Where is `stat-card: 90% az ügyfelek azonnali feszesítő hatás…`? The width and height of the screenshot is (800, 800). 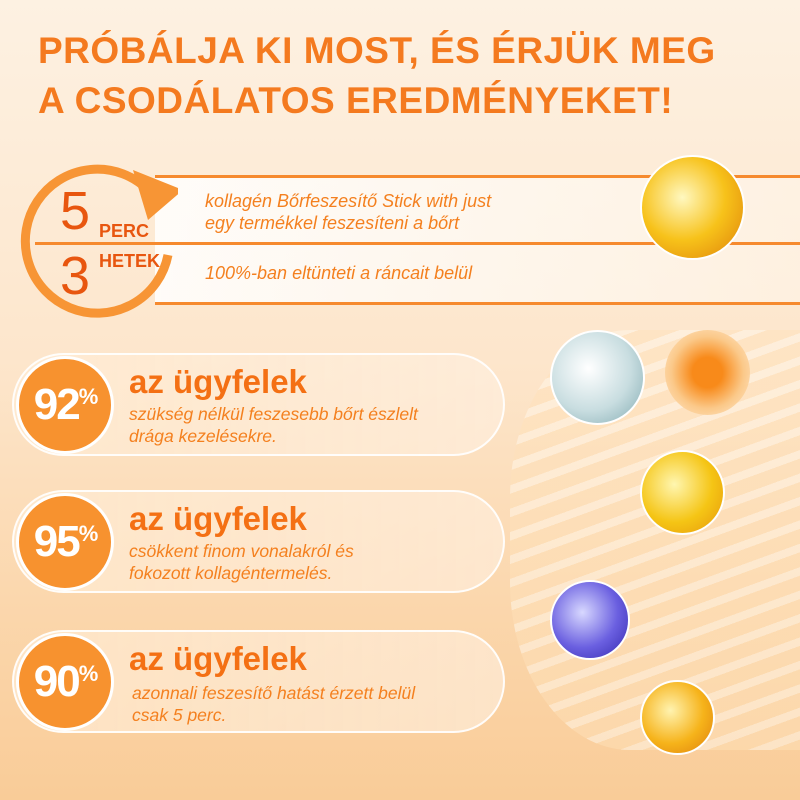 stat-card: 90% az ügyfelek azonnali feszesítő hatás… is located at coordinates (258, 681).